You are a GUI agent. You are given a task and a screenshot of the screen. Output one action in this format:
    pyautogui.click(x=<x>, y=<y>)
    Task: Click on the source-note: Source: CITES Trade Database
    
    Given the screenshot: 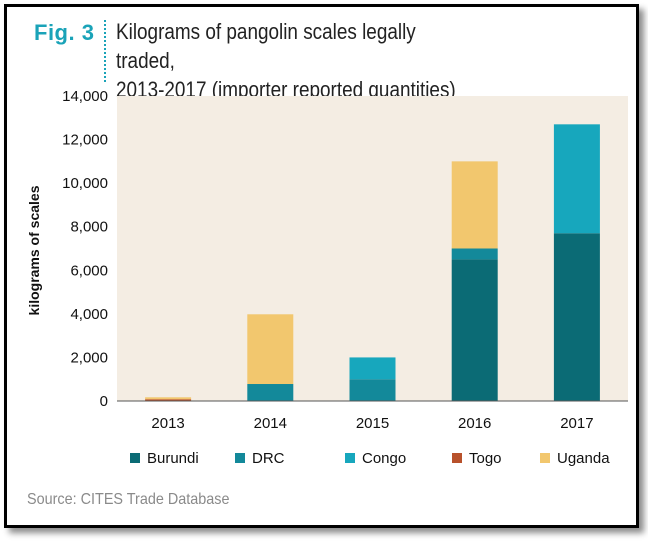 What is the action you would take?
    pyautogui.click(x=128, y=499)
    